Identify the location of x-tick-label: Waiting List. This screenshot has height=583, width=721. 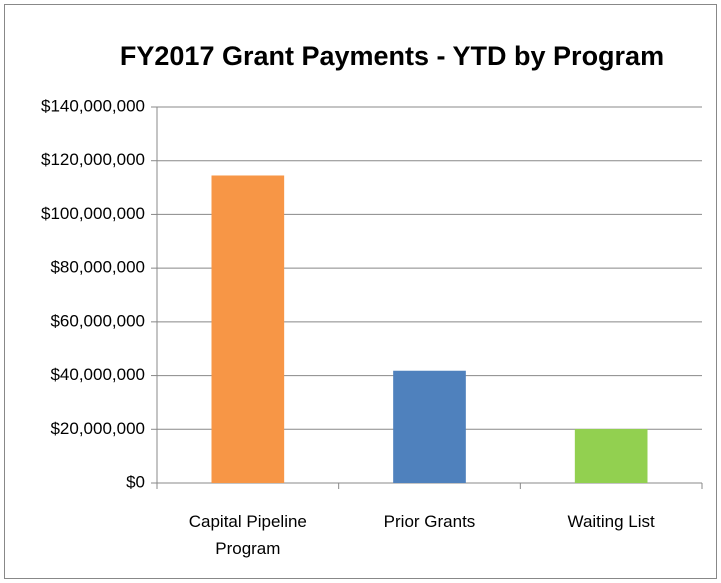
(611, 521).